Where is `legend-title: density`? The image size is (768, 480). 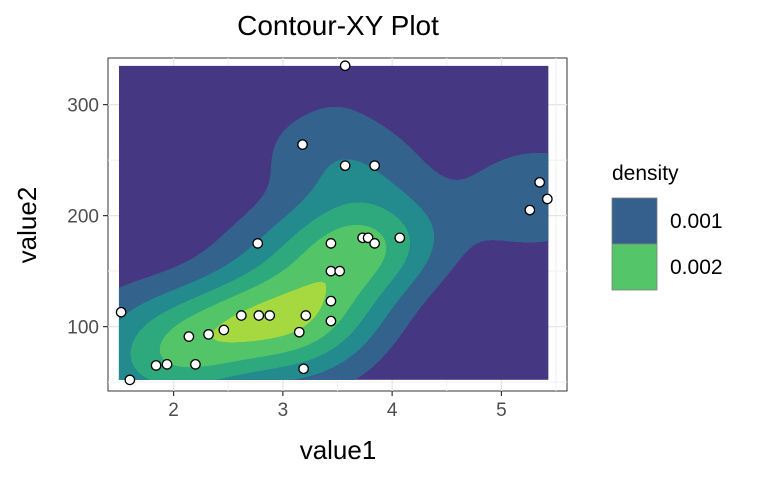
legend-title: density is located at coordinates (645, 173).